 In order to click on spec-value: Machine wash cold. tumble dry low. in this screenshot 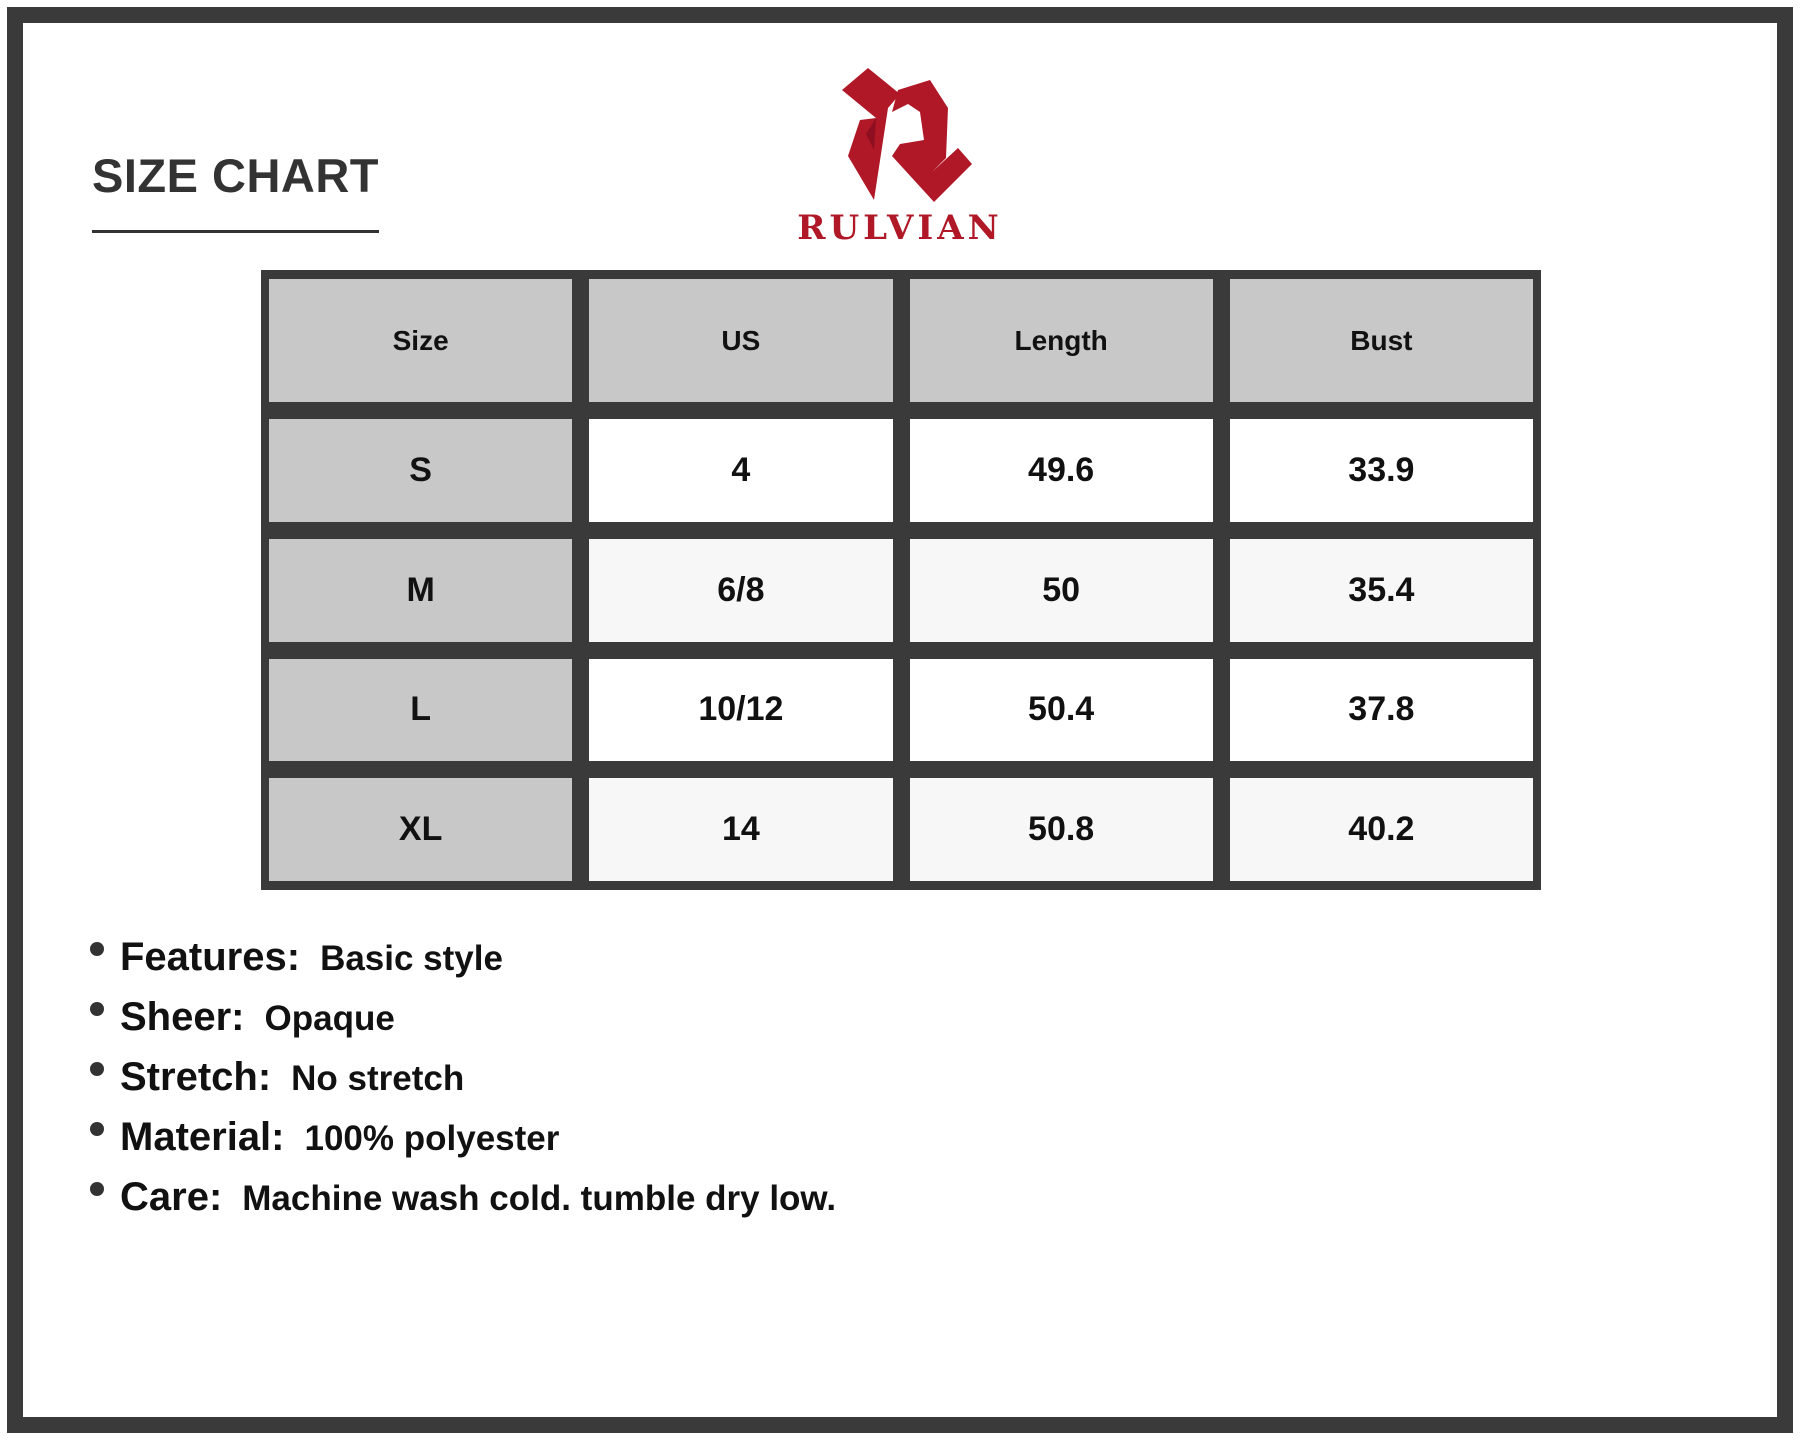, I will do `click(539, 1198)`.